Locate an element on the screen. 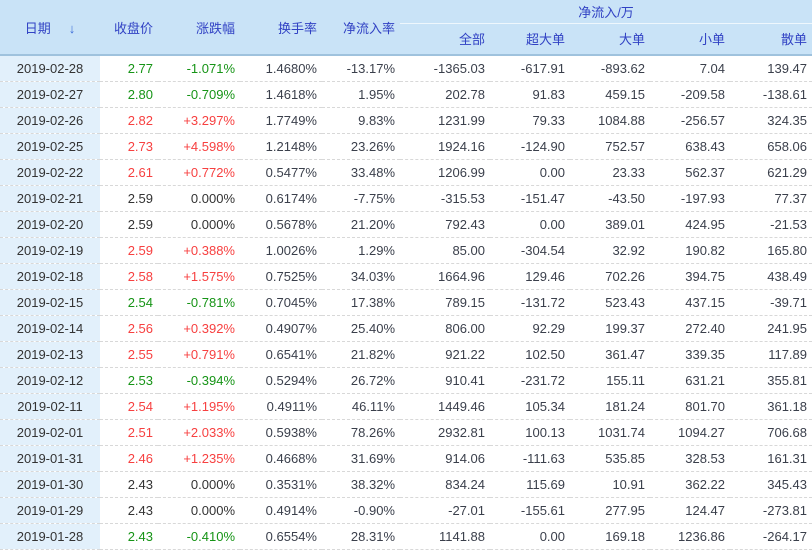 Image resolution: width=812 pixels, height=554 pixels. cell-close: 2.54 is located at coordinates (129, 406).